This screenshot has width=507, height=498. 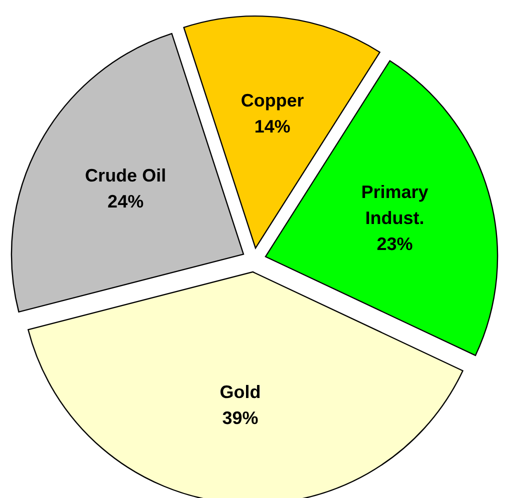 I want to click on slice-label: Primary Indust., so click(x=394, y=205).